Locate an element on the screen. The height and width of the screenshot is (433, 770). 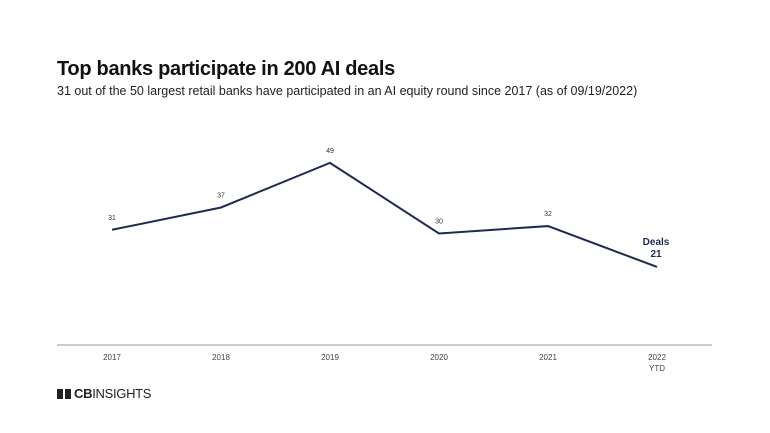
x-tick-sublabel: YTD is located at coordinates (657, 368).